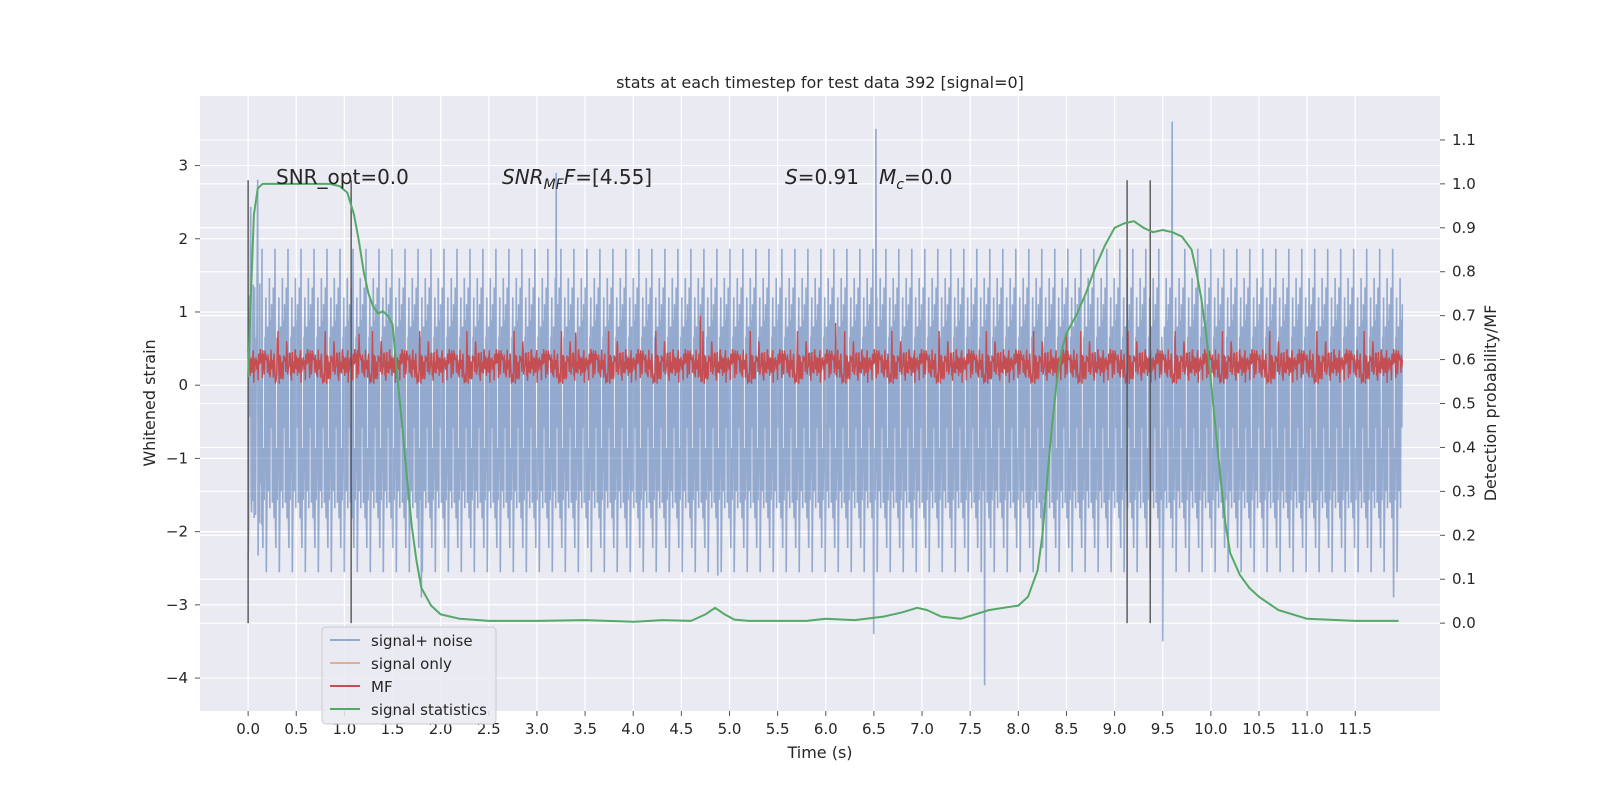 This screenshot has height=800, width=1600. What do you see at coordinates (1163, 729) in the screenshot?
I see `x-tick-label: 9.5` at bounding box center [1163, 729].